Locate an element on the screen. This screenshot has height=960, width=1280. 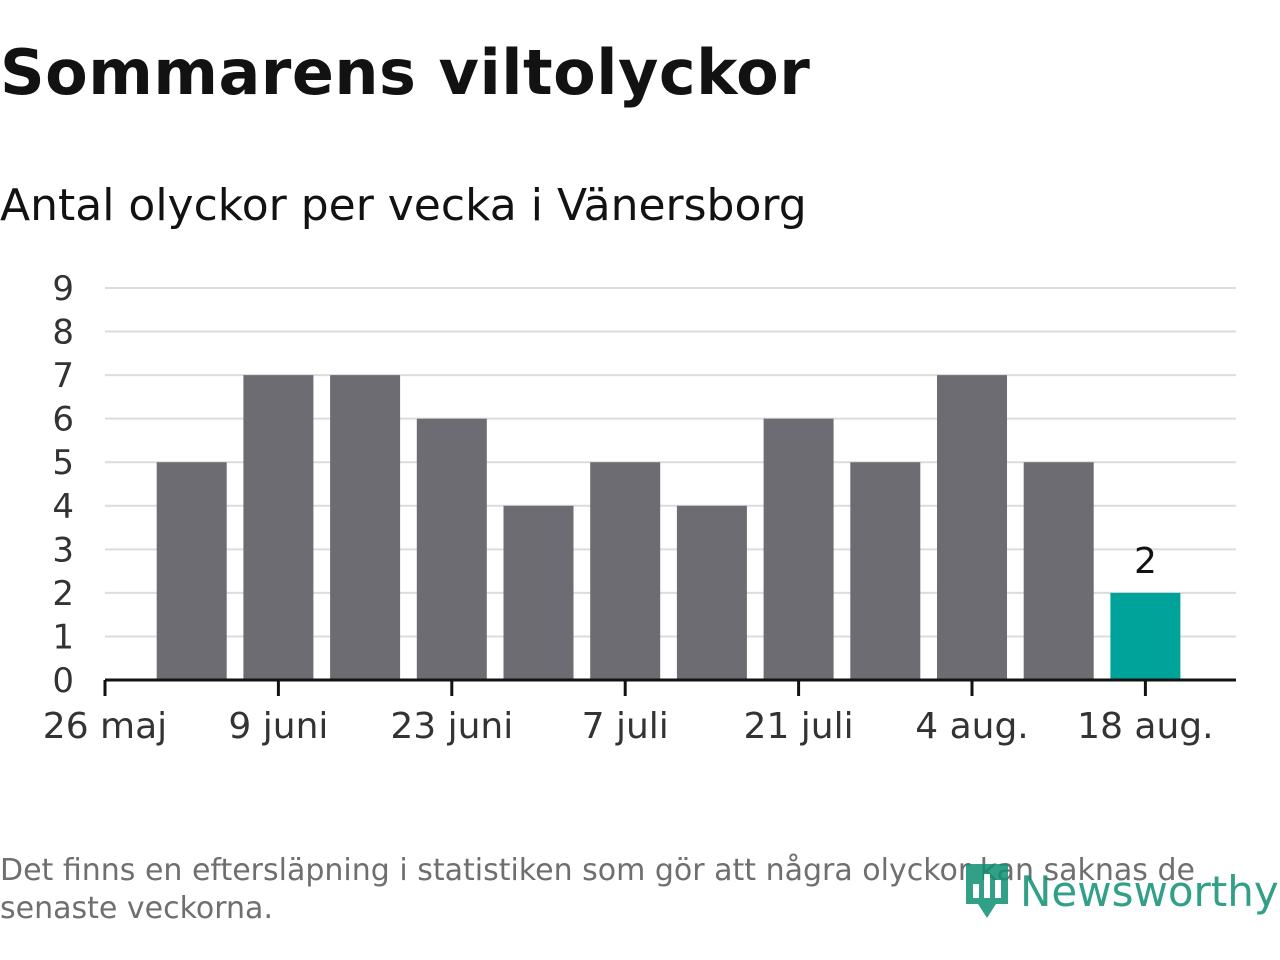
x-tick-label: 18 aug. is located at coordinates (1145, 726).